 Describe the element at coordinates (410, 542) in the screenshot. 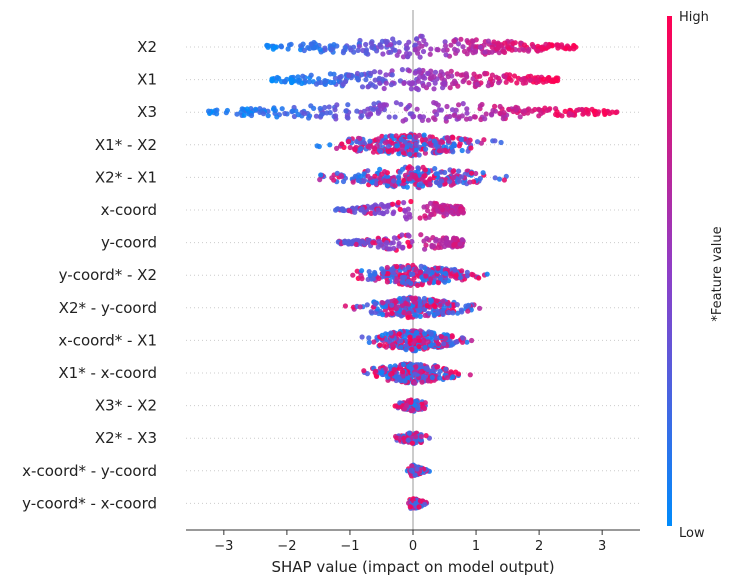

I see `x-ticks: −3 −2 −1 0 1 2 3` at that location.